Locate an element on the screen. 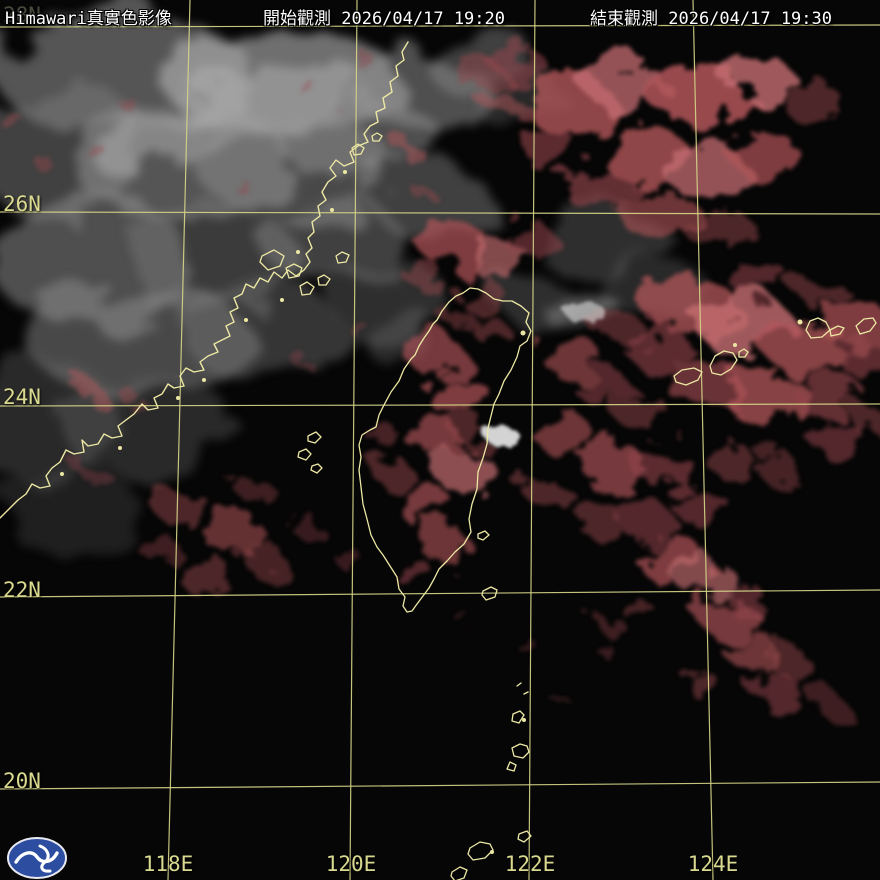  latitude-label-28n: 28N is located at coordinates (22, 15).